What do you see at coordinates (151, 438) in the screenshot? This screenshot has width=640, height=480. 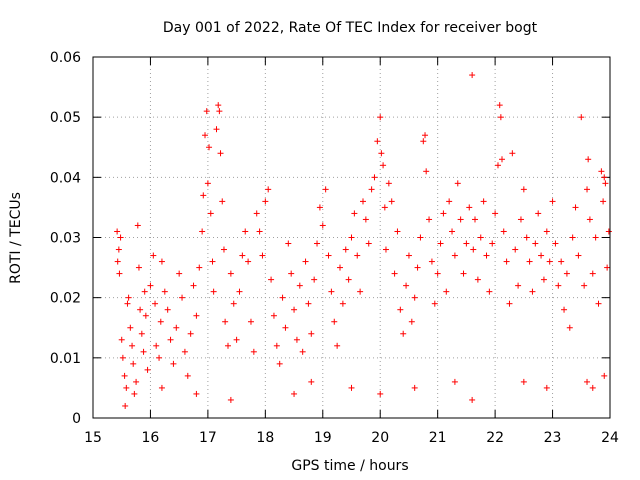 I see `x-tick-label: 16` at bounding box center [151, 438].